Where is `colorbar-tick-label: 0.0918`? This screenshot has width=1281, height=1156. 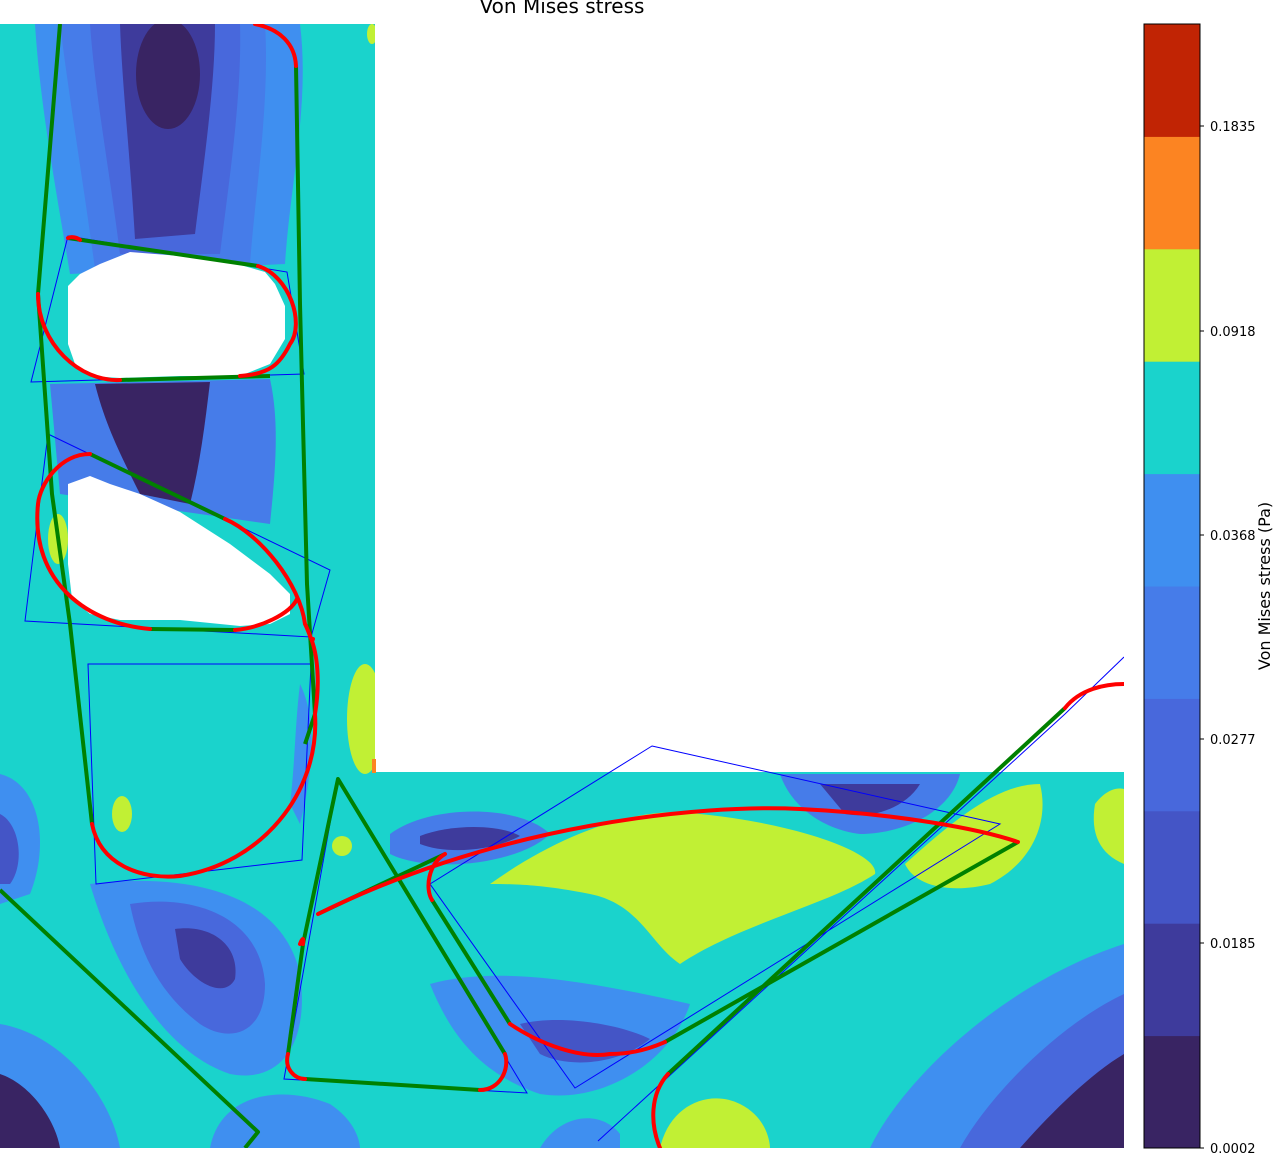
colorbar-tick-label: 0.0918 is located at coordinates (1233, 332).